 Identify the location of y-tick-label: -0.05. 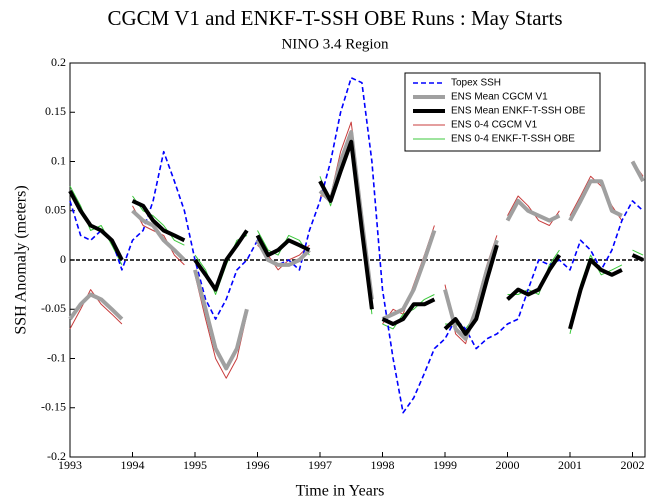
(53, 308).